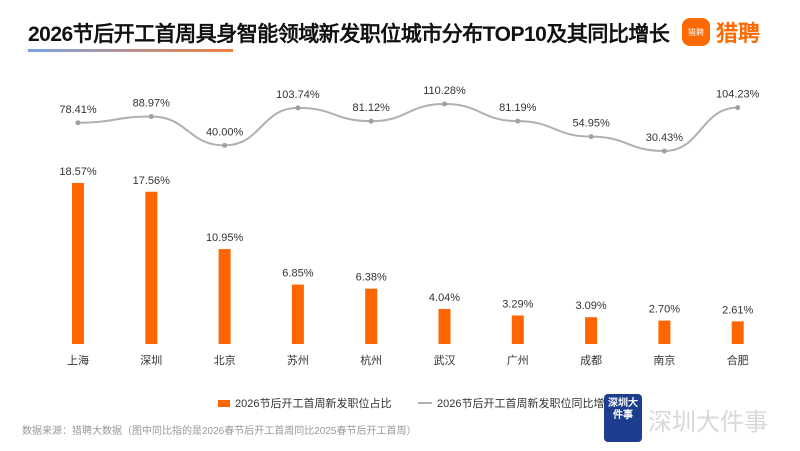 Image resolution: width=800 pixels, height=451 pixels. Describe the element at coordinates (78, 360) in the screenshot. I see `category-label: 上海` at that location.